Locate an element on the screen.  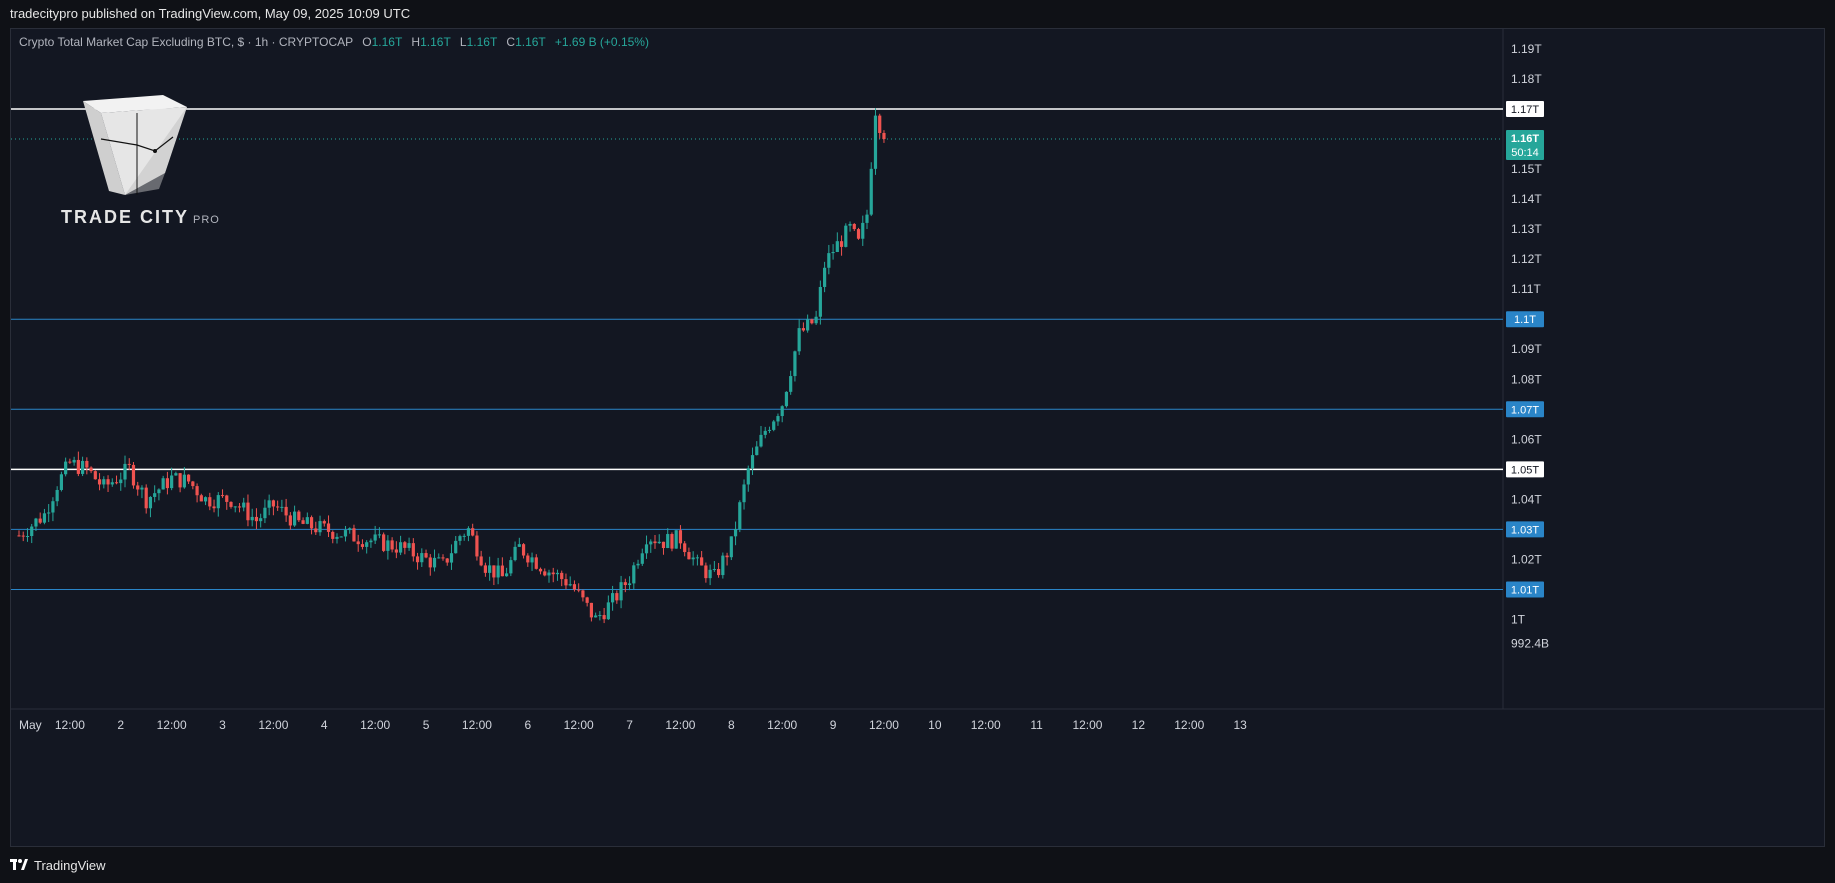
x-tick-label: 2 is located at coordinates (120, 725).